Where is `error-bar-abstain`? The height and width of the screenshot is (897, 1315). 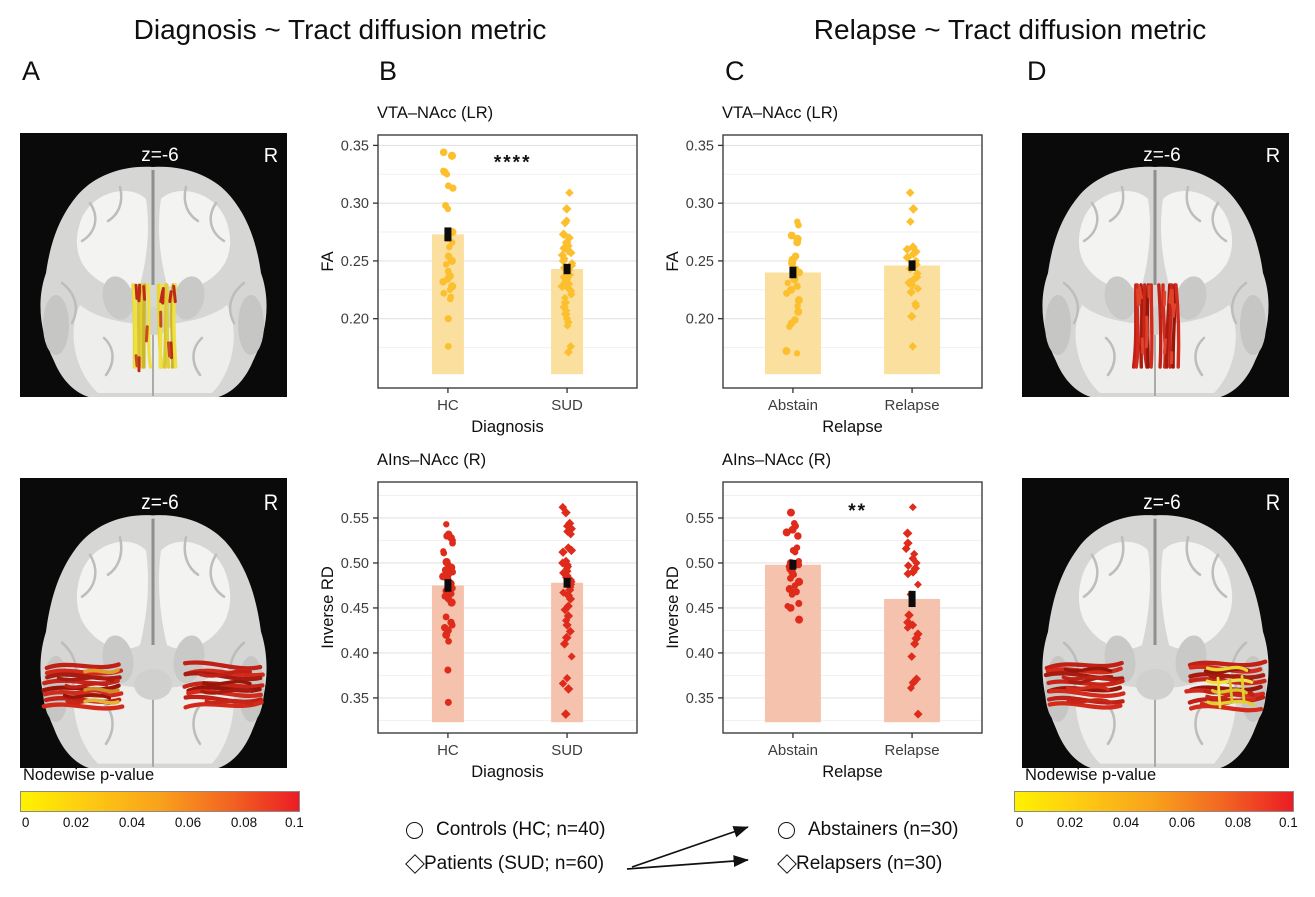 error-bar-abstain is located at coordinates (793, 564).